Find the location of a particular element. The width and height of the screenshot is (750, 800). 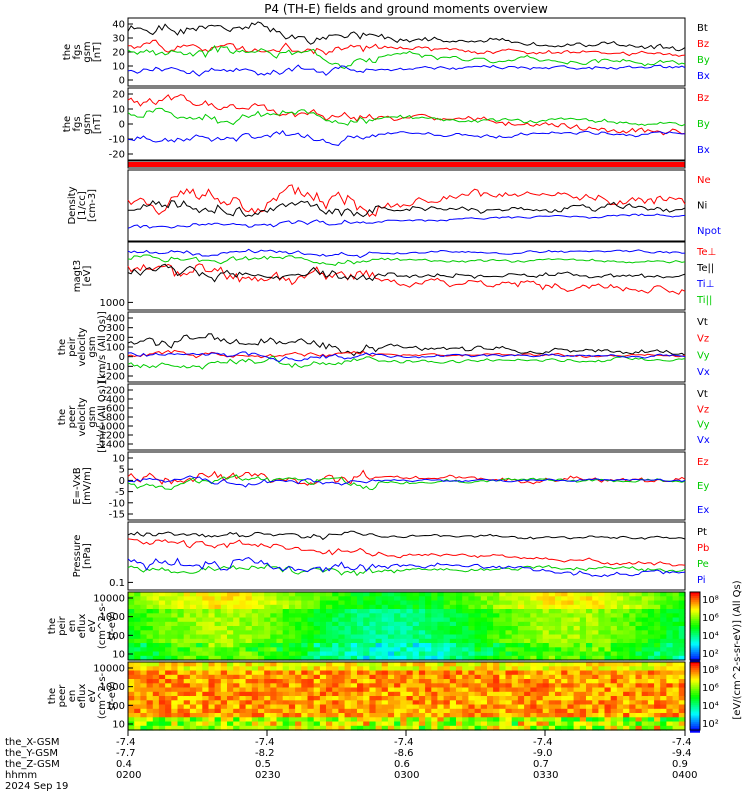

y-tick-label: -1000 is located at coordinates (110, 427).